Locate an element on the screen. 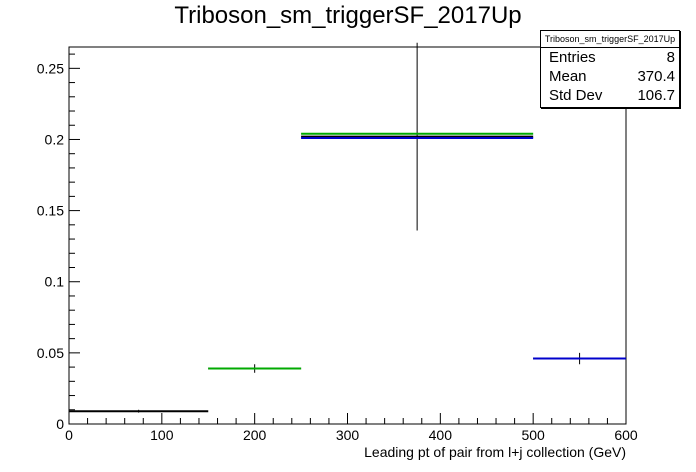 The image size is (696, 472). y-tick-label: 0.2 is located at coordinates (55, 139).